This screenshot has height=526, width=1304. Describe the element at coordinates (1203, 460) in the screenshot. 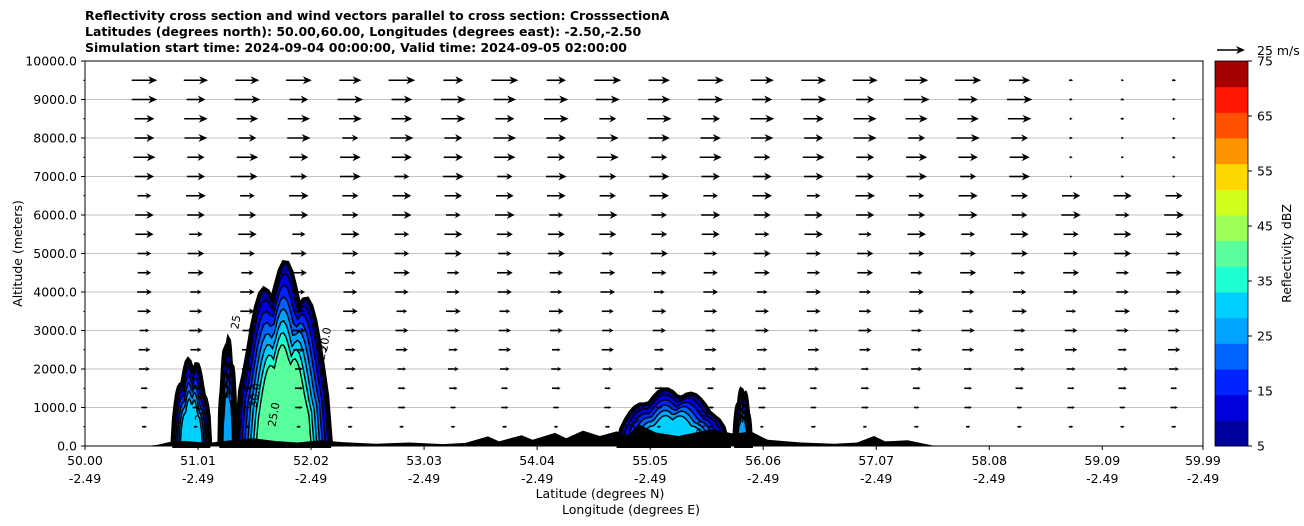

I see `xtick-lat-label-10: 59.99` at that location.